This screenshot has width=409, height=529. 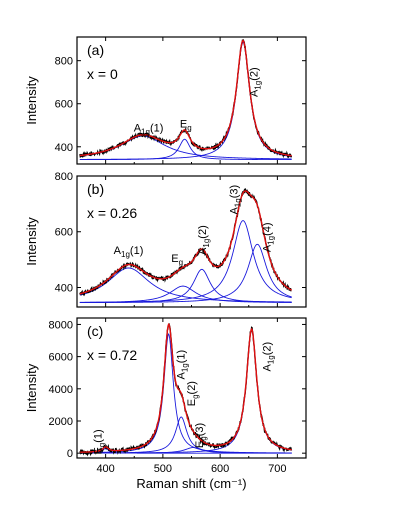 What do you see at coordinates (269, 237) in the screenshot?
I see `peak-label: A1g(4)` at bounding box center [269, 237].